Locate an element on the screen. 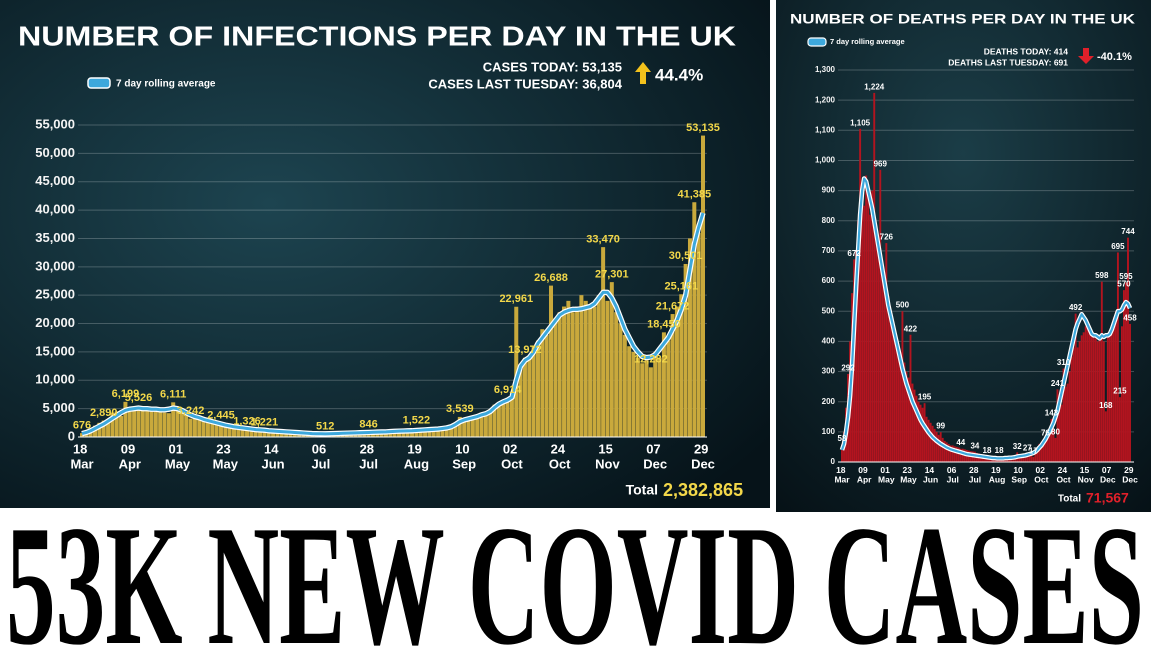  data-label: 492 is located at coordinates (1076, 307).